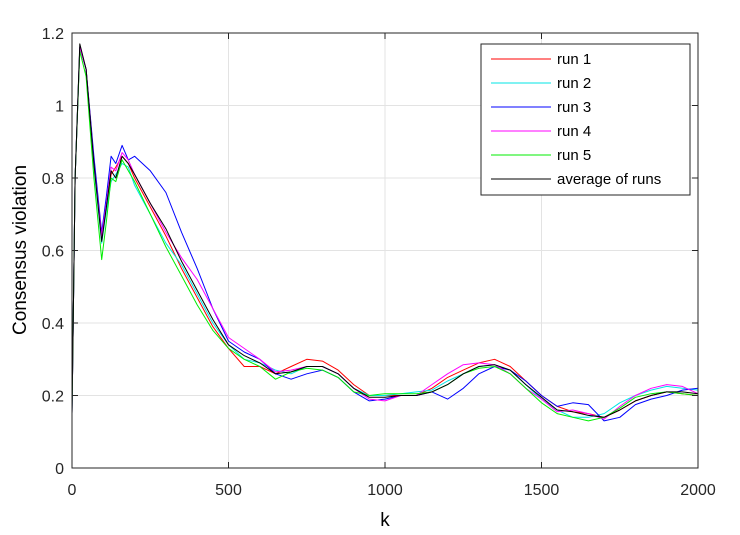 The width and height of the screenshot is (740, 535). What do you see at coordinates (72, 490) in the screenshot?
I see `x-tick-label: 0` at bounding box center [72, 490].